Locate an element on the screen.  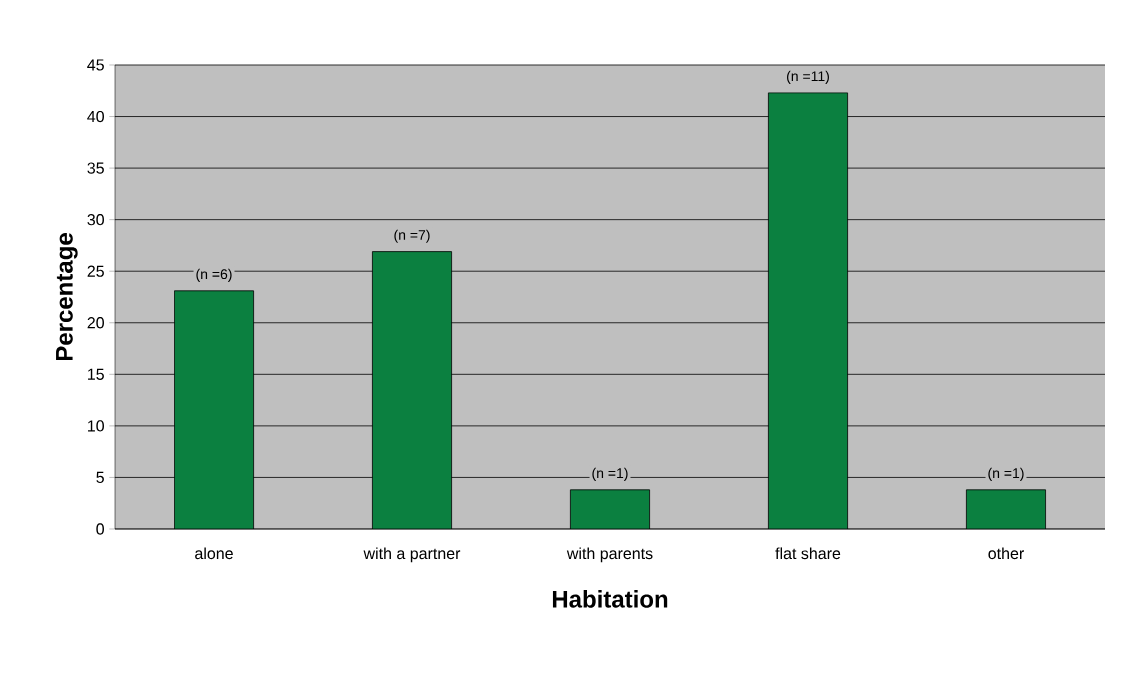
x-tick-label: flat share is located at coordinates (808, 553).